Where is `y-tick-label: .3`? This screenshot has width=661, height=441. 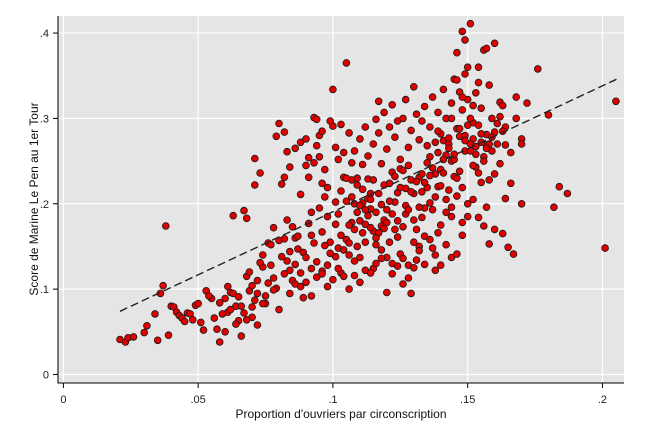
y-tick-label: .3 is located at coordinates (44, 119).